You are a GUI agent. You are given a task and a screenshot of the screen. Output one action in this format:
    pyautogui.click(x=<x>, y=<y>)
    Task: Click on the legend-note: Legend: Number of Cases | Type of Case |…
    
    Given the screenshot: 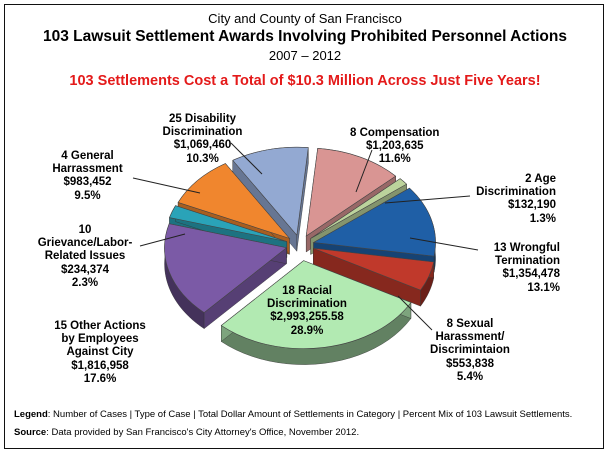 What is the action you would take?
    pyautogui.click(x=293, y=414)
    